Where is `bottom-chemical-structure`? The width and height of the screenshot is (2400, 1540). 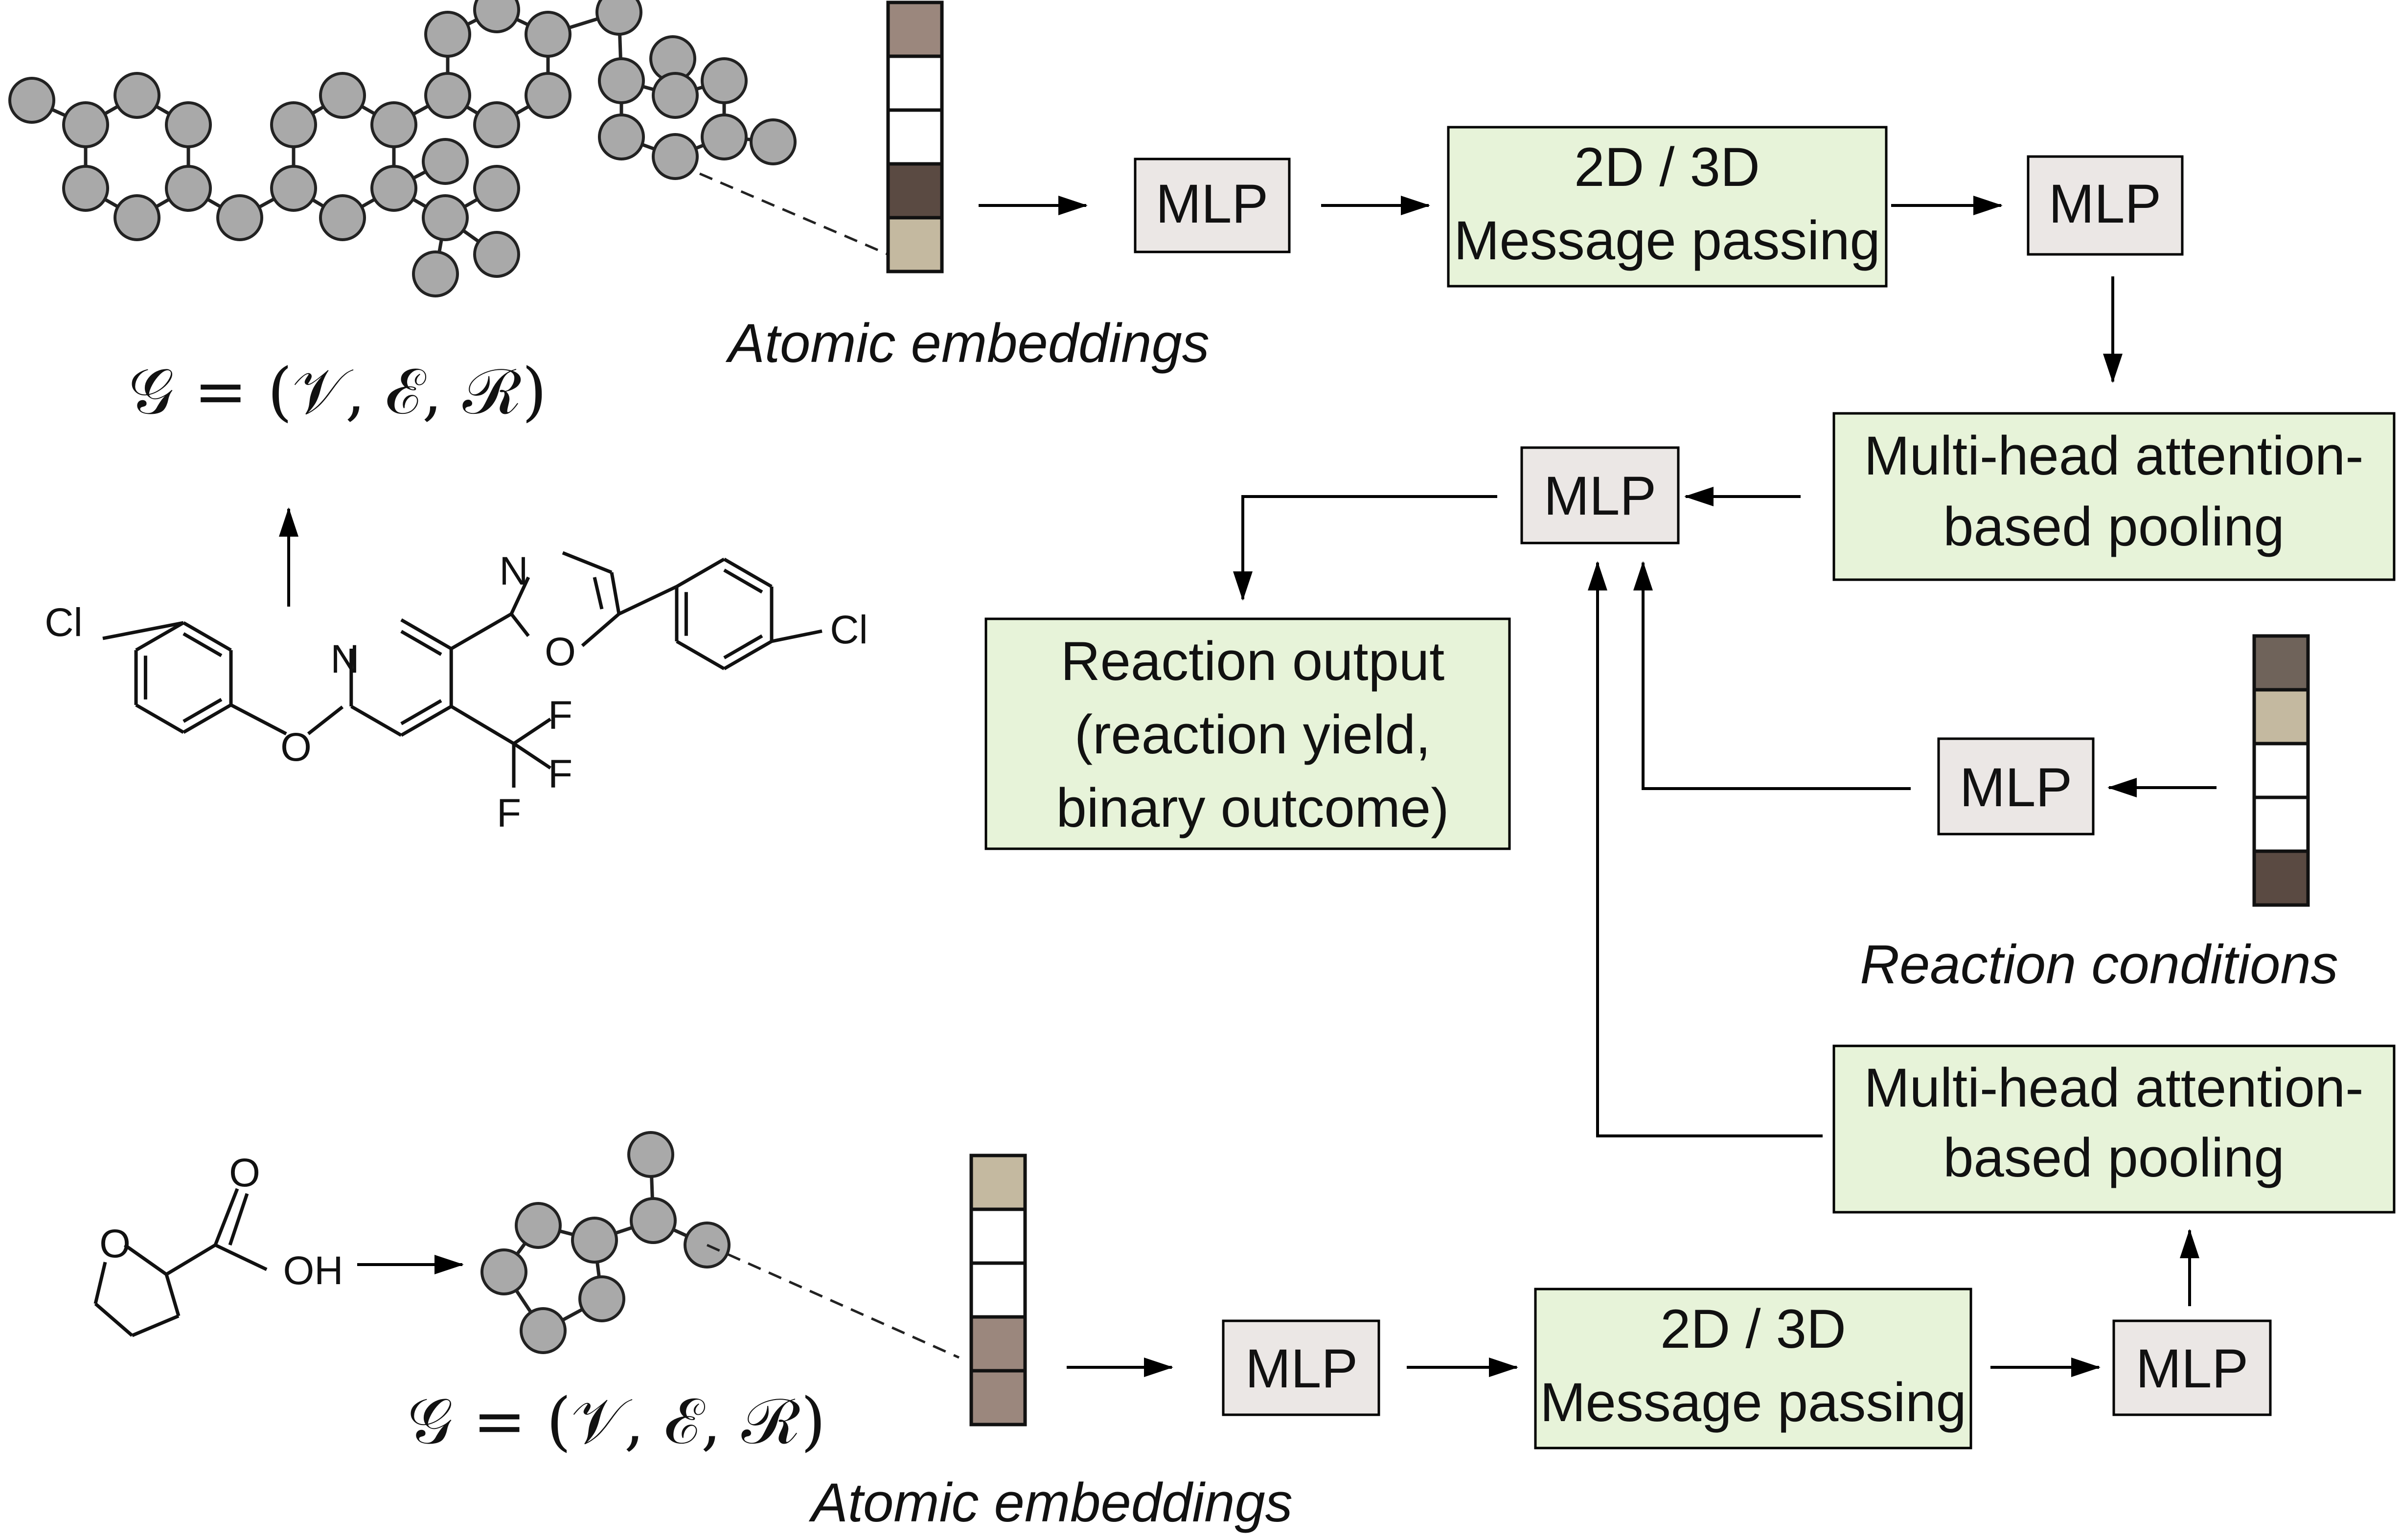
bottom-chemical-structure is located at coordinates (180, 1263).